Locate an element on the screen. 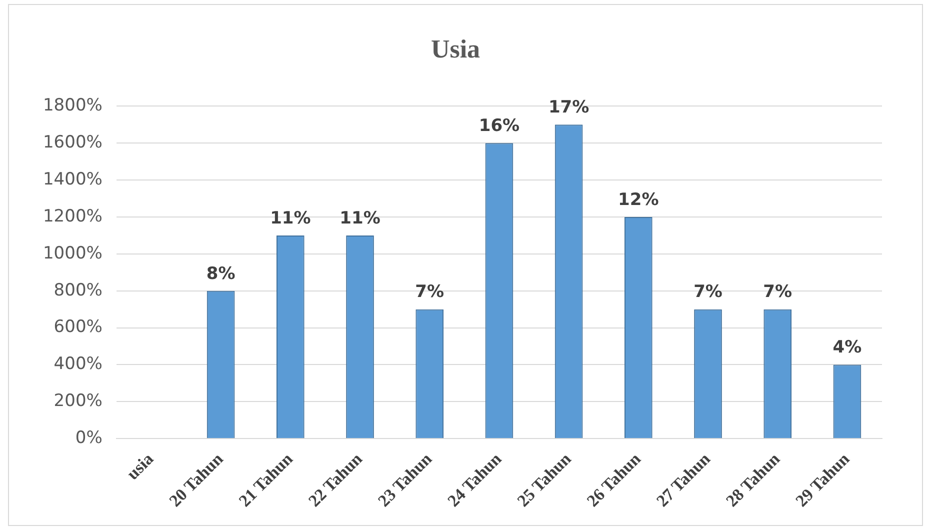 This screenshot has height=532, width=931. y-tick-label: 0% is located at coordinates (88, 438).